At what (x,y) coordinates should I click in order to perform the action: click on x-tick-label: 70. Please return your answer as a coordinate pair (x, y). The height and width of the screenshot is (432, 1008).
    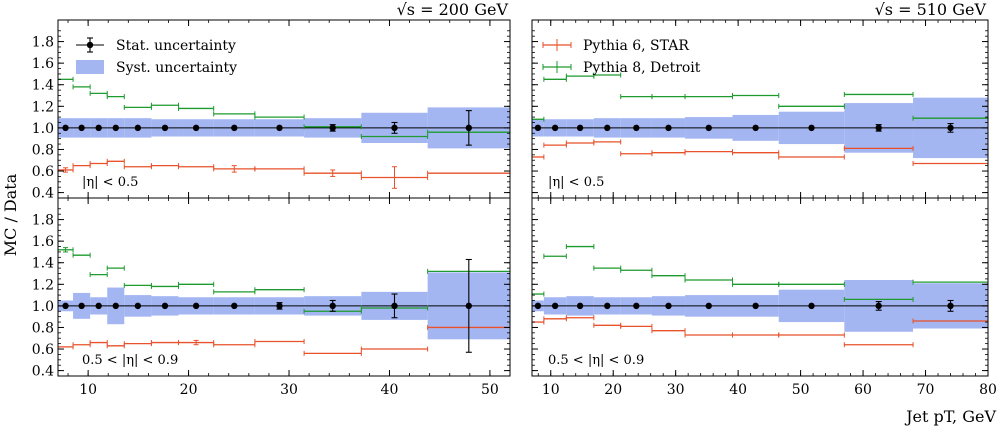
    Looking at the image, I should click on (926, 390).